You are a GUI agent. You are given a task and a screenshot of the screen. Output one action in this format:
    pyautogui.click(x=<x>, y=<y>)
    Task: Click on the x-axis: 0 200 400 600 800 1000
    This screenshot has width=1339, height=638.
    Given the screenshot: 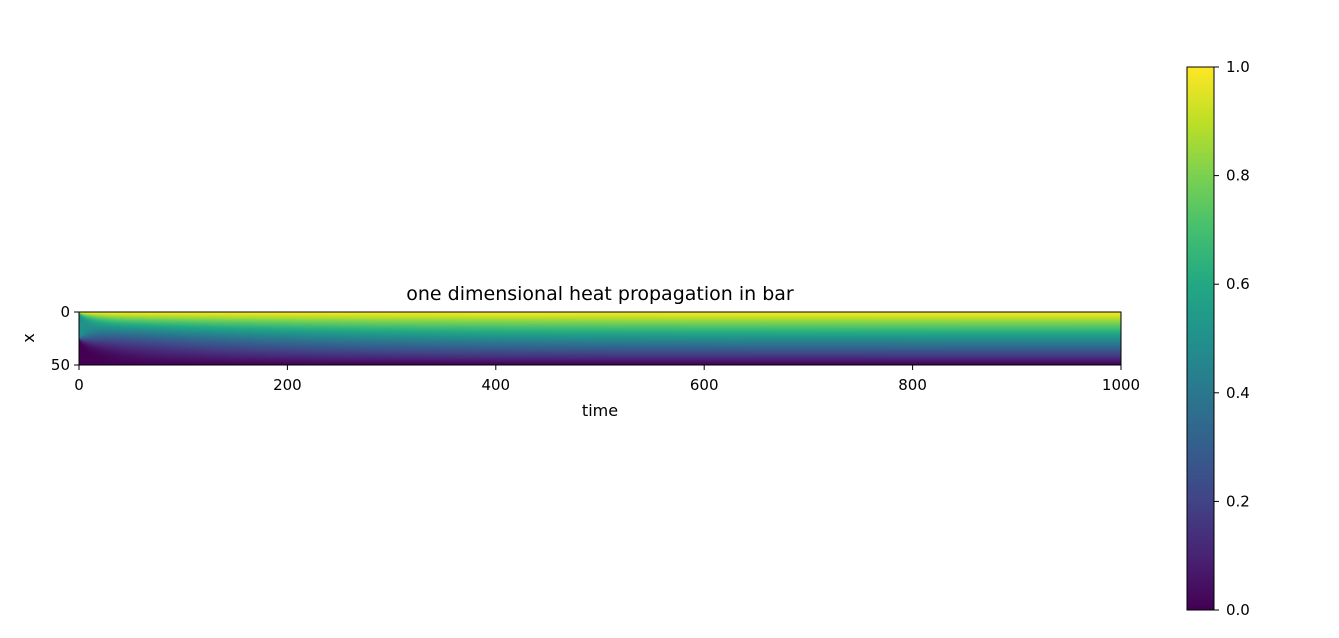 What is the action you would take?
    pyautogui.click(x=607, y=379)
    